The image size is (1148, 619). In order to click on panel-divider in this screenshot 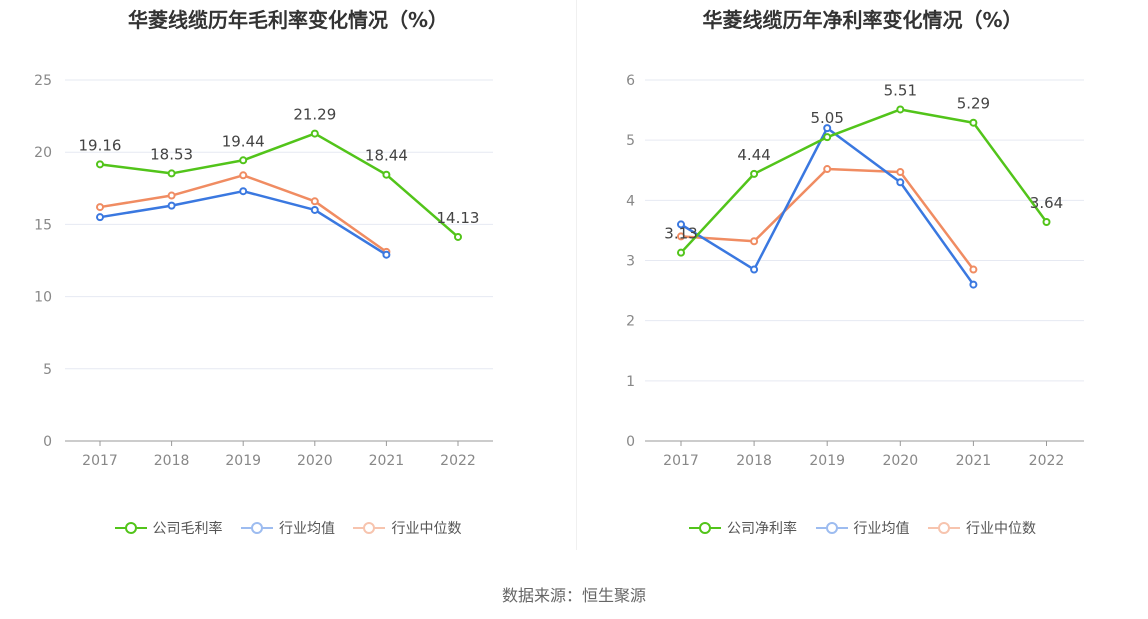, I will do `click(576, 275)`.